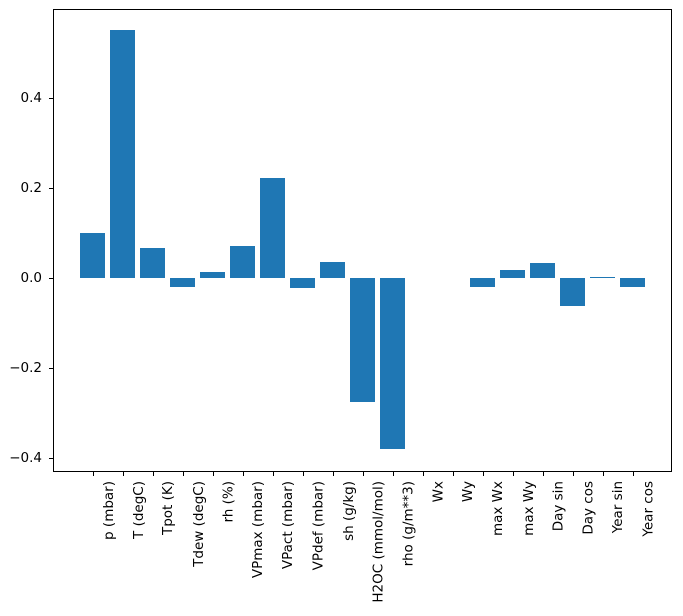 The height and width of the screenshot is (616, 683). I want to click on y-tick-label: −0.2, so click(25, 368).